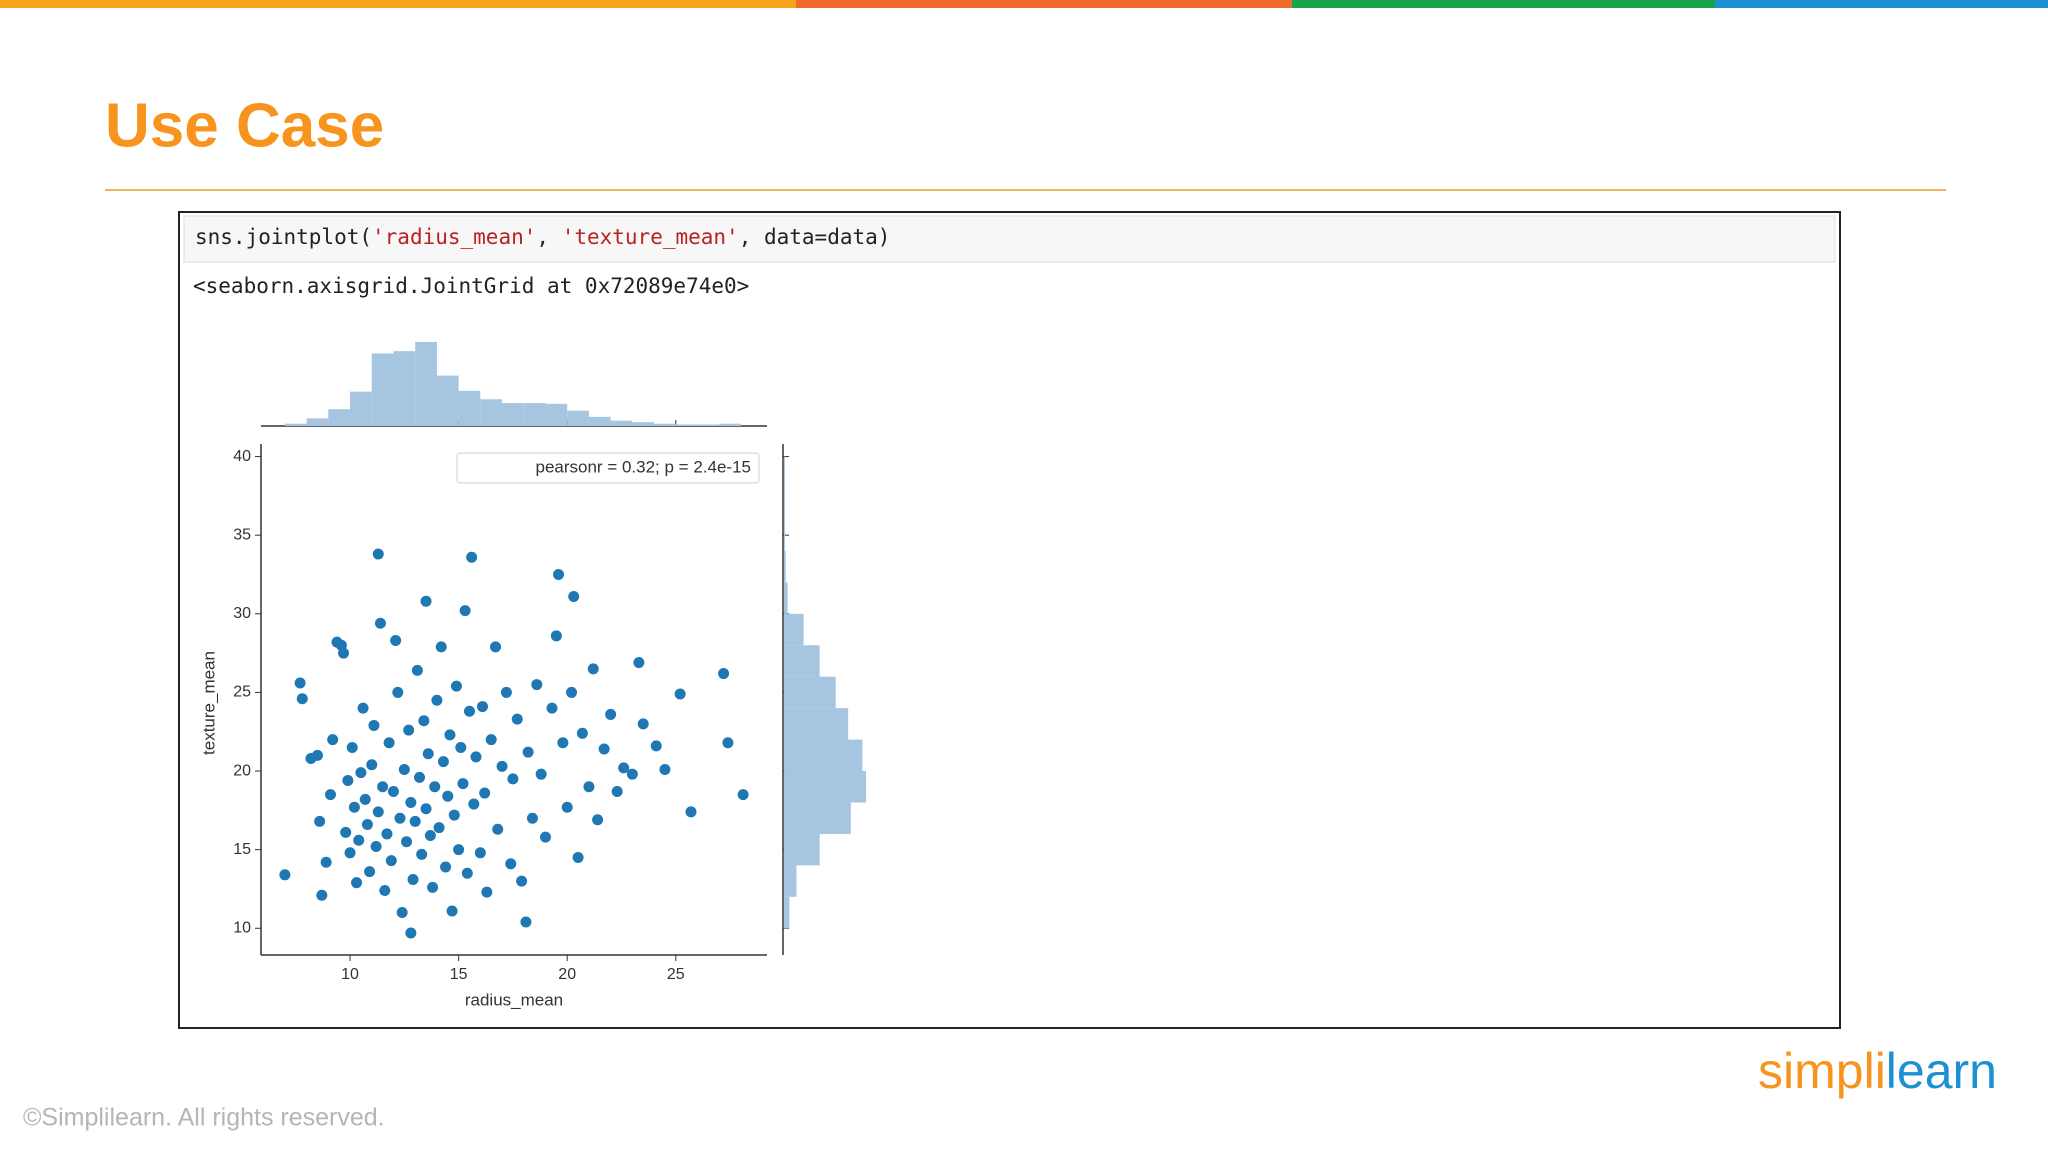 This screenshot has height=1157, width=2048. What do you see at coordinates (644, 466) in the screenshot?
I see `annotation: pearsonr = 0.32; p = 2.4e-15` at bounding box center [644, 466].